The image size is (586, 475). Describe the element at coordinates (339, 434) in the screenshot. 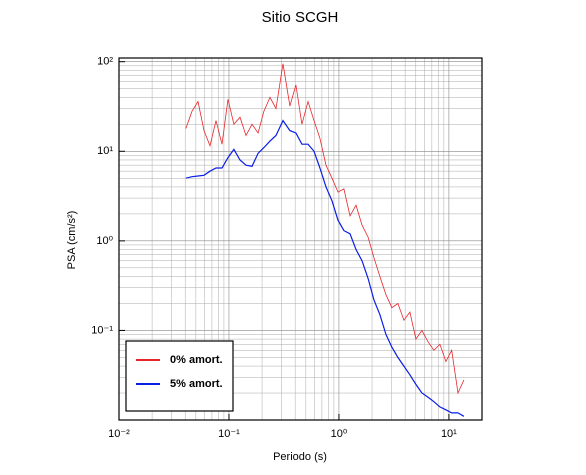

I see `x-tick-label: 10⁰` at that location.